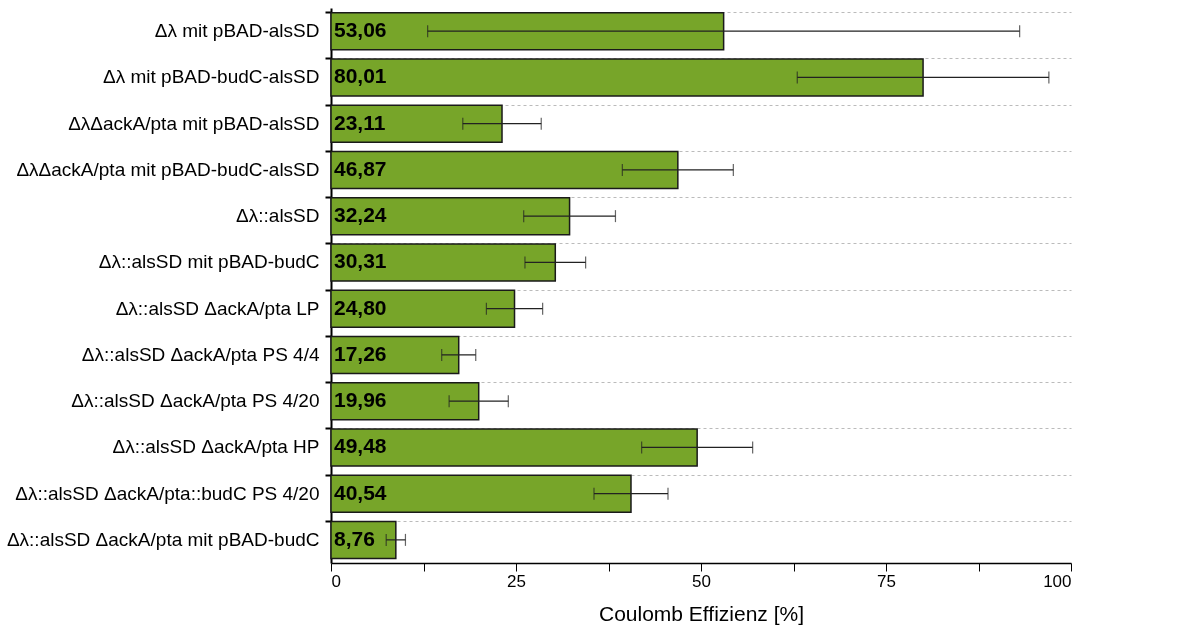  Describe the element at coordinates (360, 400) in the screenshot. I see `data-label: 19,96` at that location.